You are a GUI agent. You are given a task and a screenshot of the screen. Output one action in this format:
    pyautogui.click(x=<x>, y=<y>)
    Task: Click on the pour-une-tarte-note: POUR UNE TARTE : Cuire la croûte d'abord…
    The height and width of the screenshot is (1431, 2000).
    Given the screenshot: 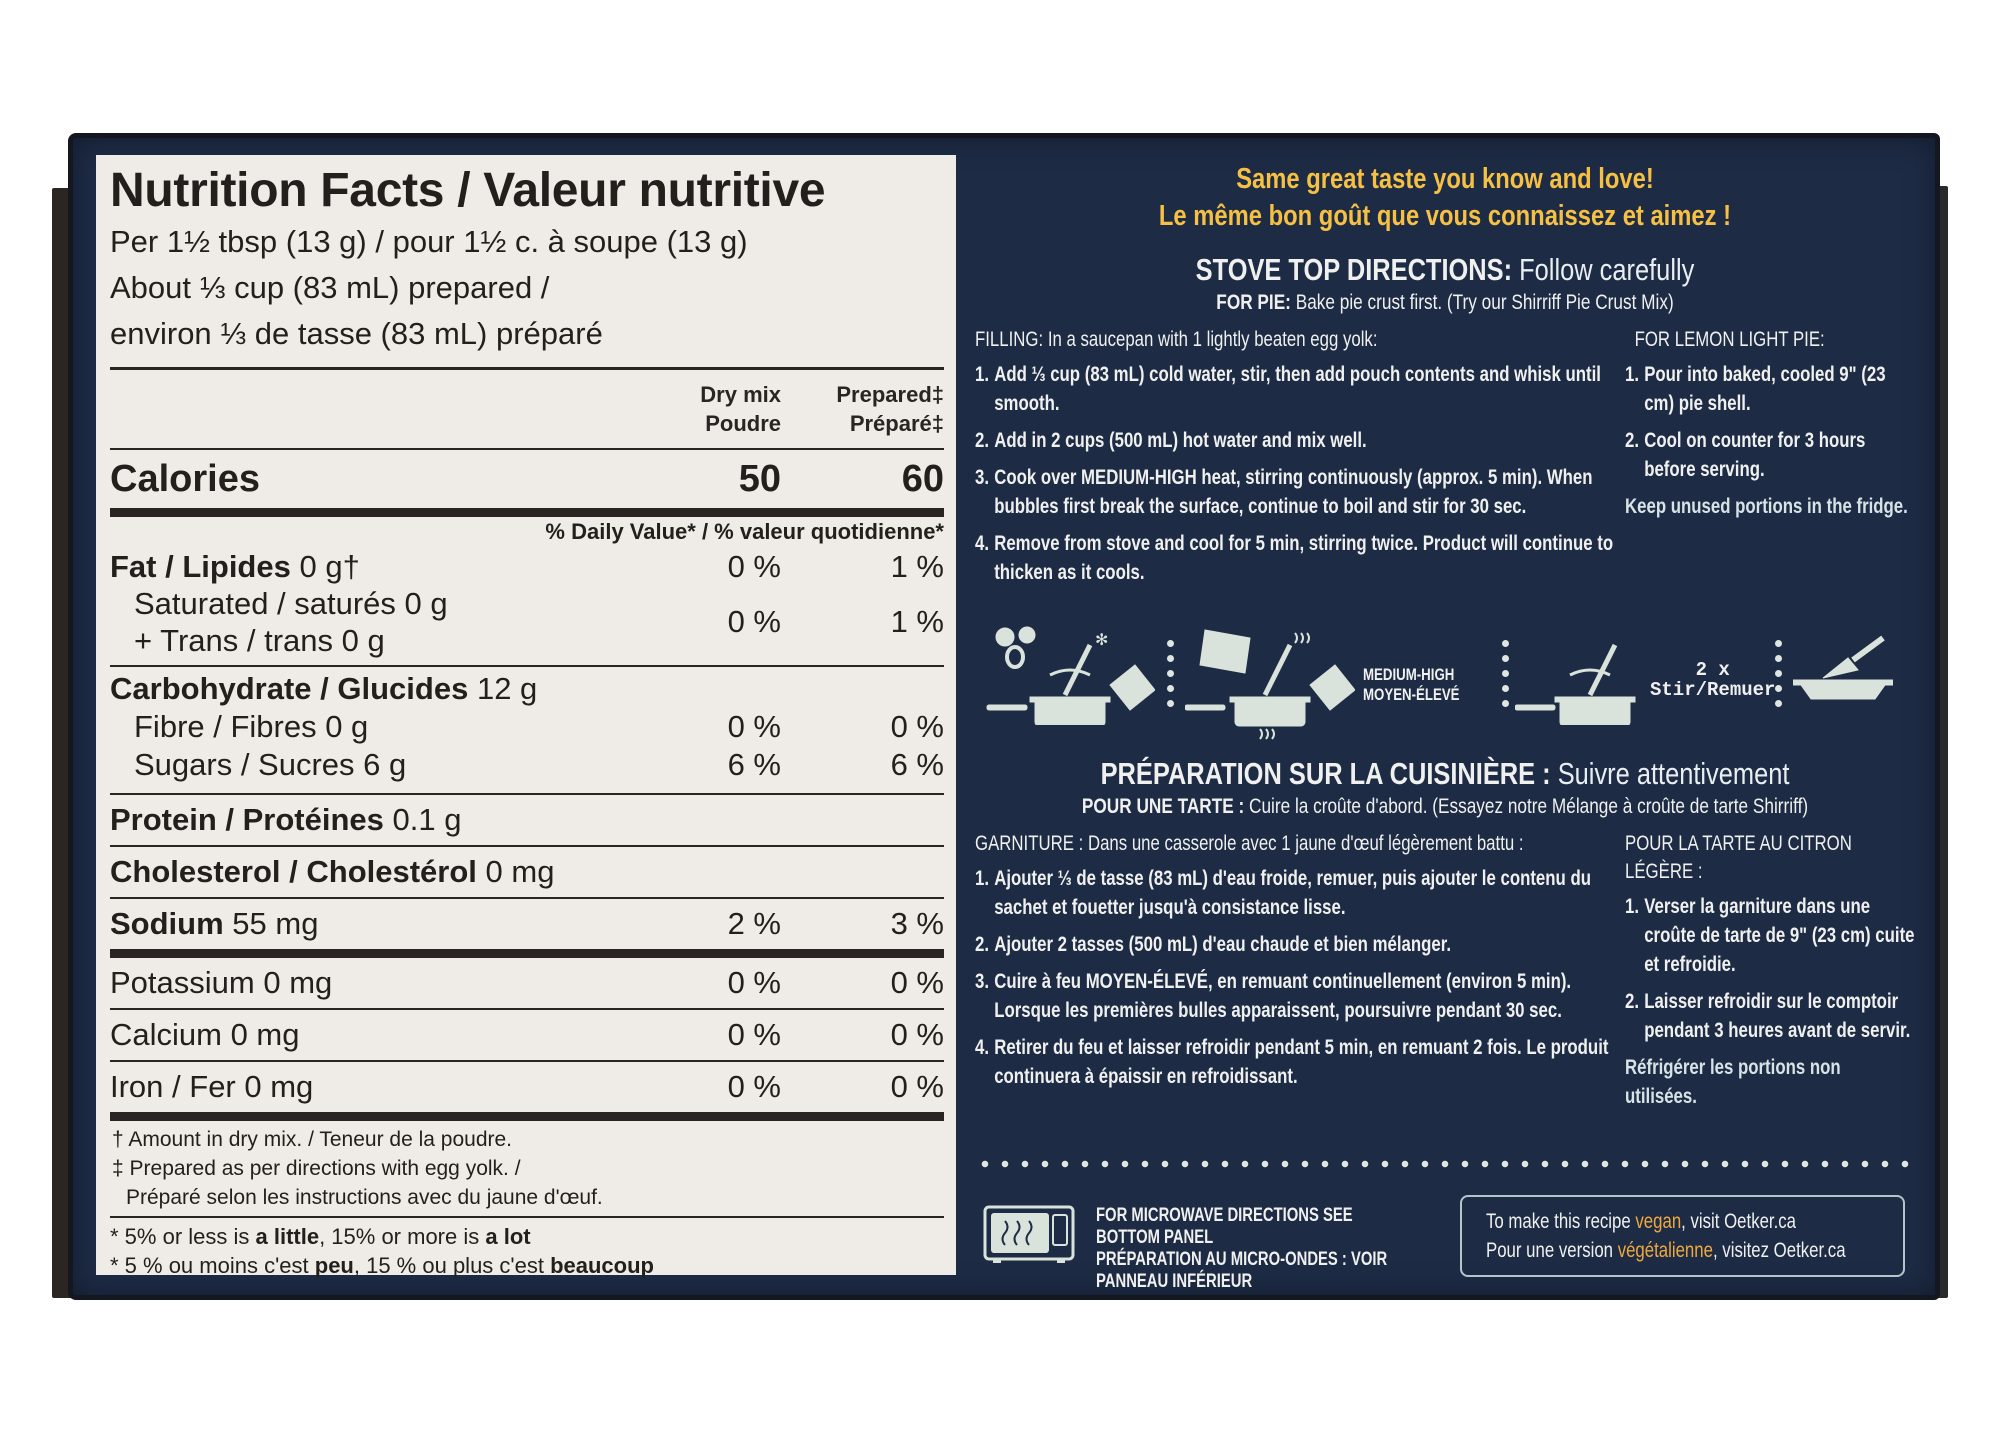 What is the action you would take?
    pyautogui.click(x=1445, y=806)
    